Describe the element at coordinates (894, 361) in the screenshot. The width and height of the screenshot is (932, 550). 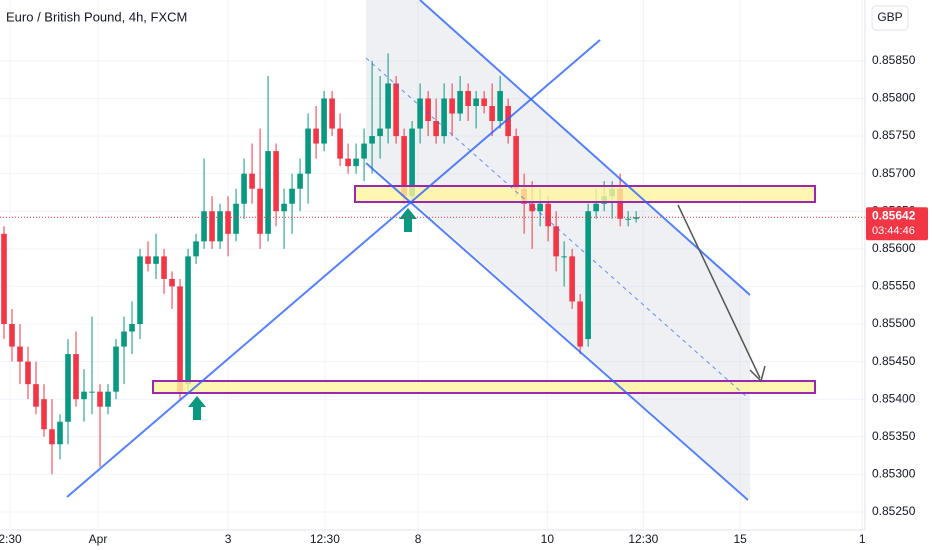
I see `y-tick-label: 0.85450` at that location.